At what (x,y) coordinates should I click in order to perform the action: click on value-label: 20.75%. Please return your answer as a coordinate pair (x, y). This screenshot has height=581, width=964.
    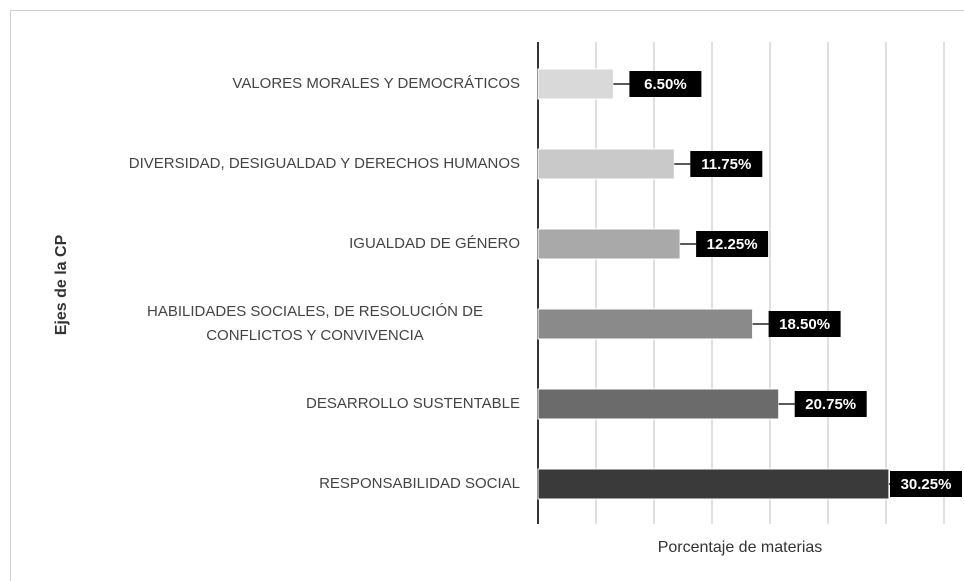
    Looking at the image, I should click on (830, 404).